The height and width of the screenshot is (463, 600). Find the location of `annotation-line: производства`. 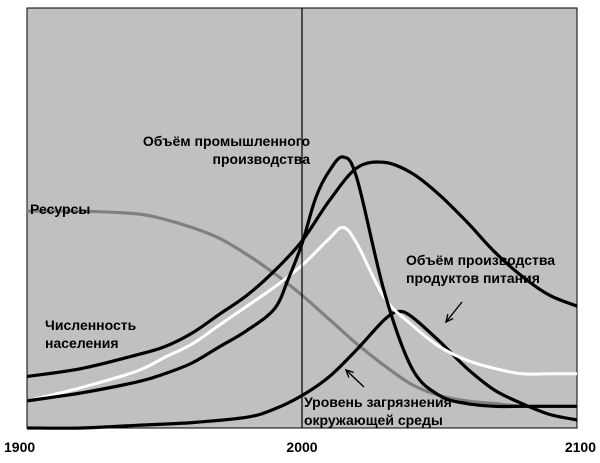

annotation-line: производства is located at coordinates (262, 159).